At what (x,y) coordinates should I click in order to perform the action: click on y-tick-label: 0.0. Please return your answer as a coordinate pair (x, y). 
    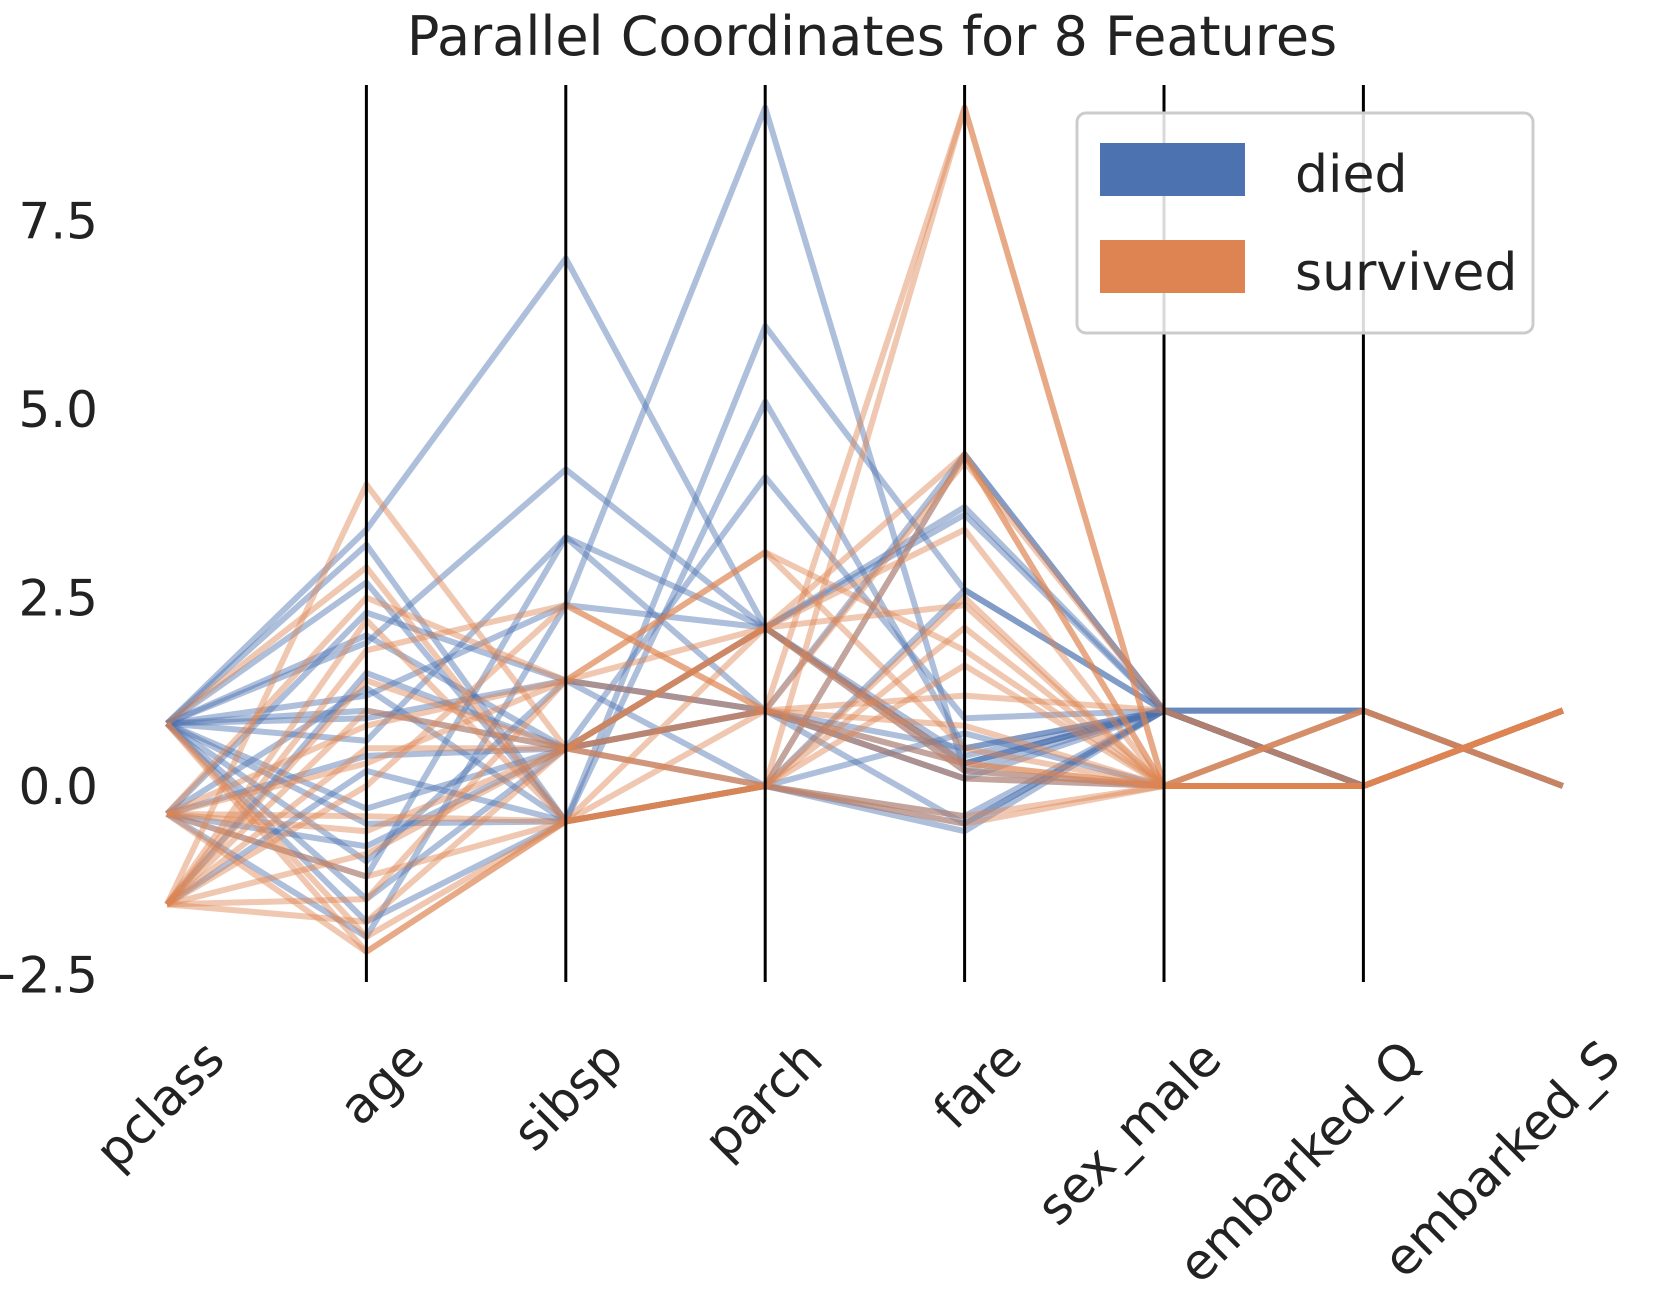
    Looking at the image, I should click on (58, 787).